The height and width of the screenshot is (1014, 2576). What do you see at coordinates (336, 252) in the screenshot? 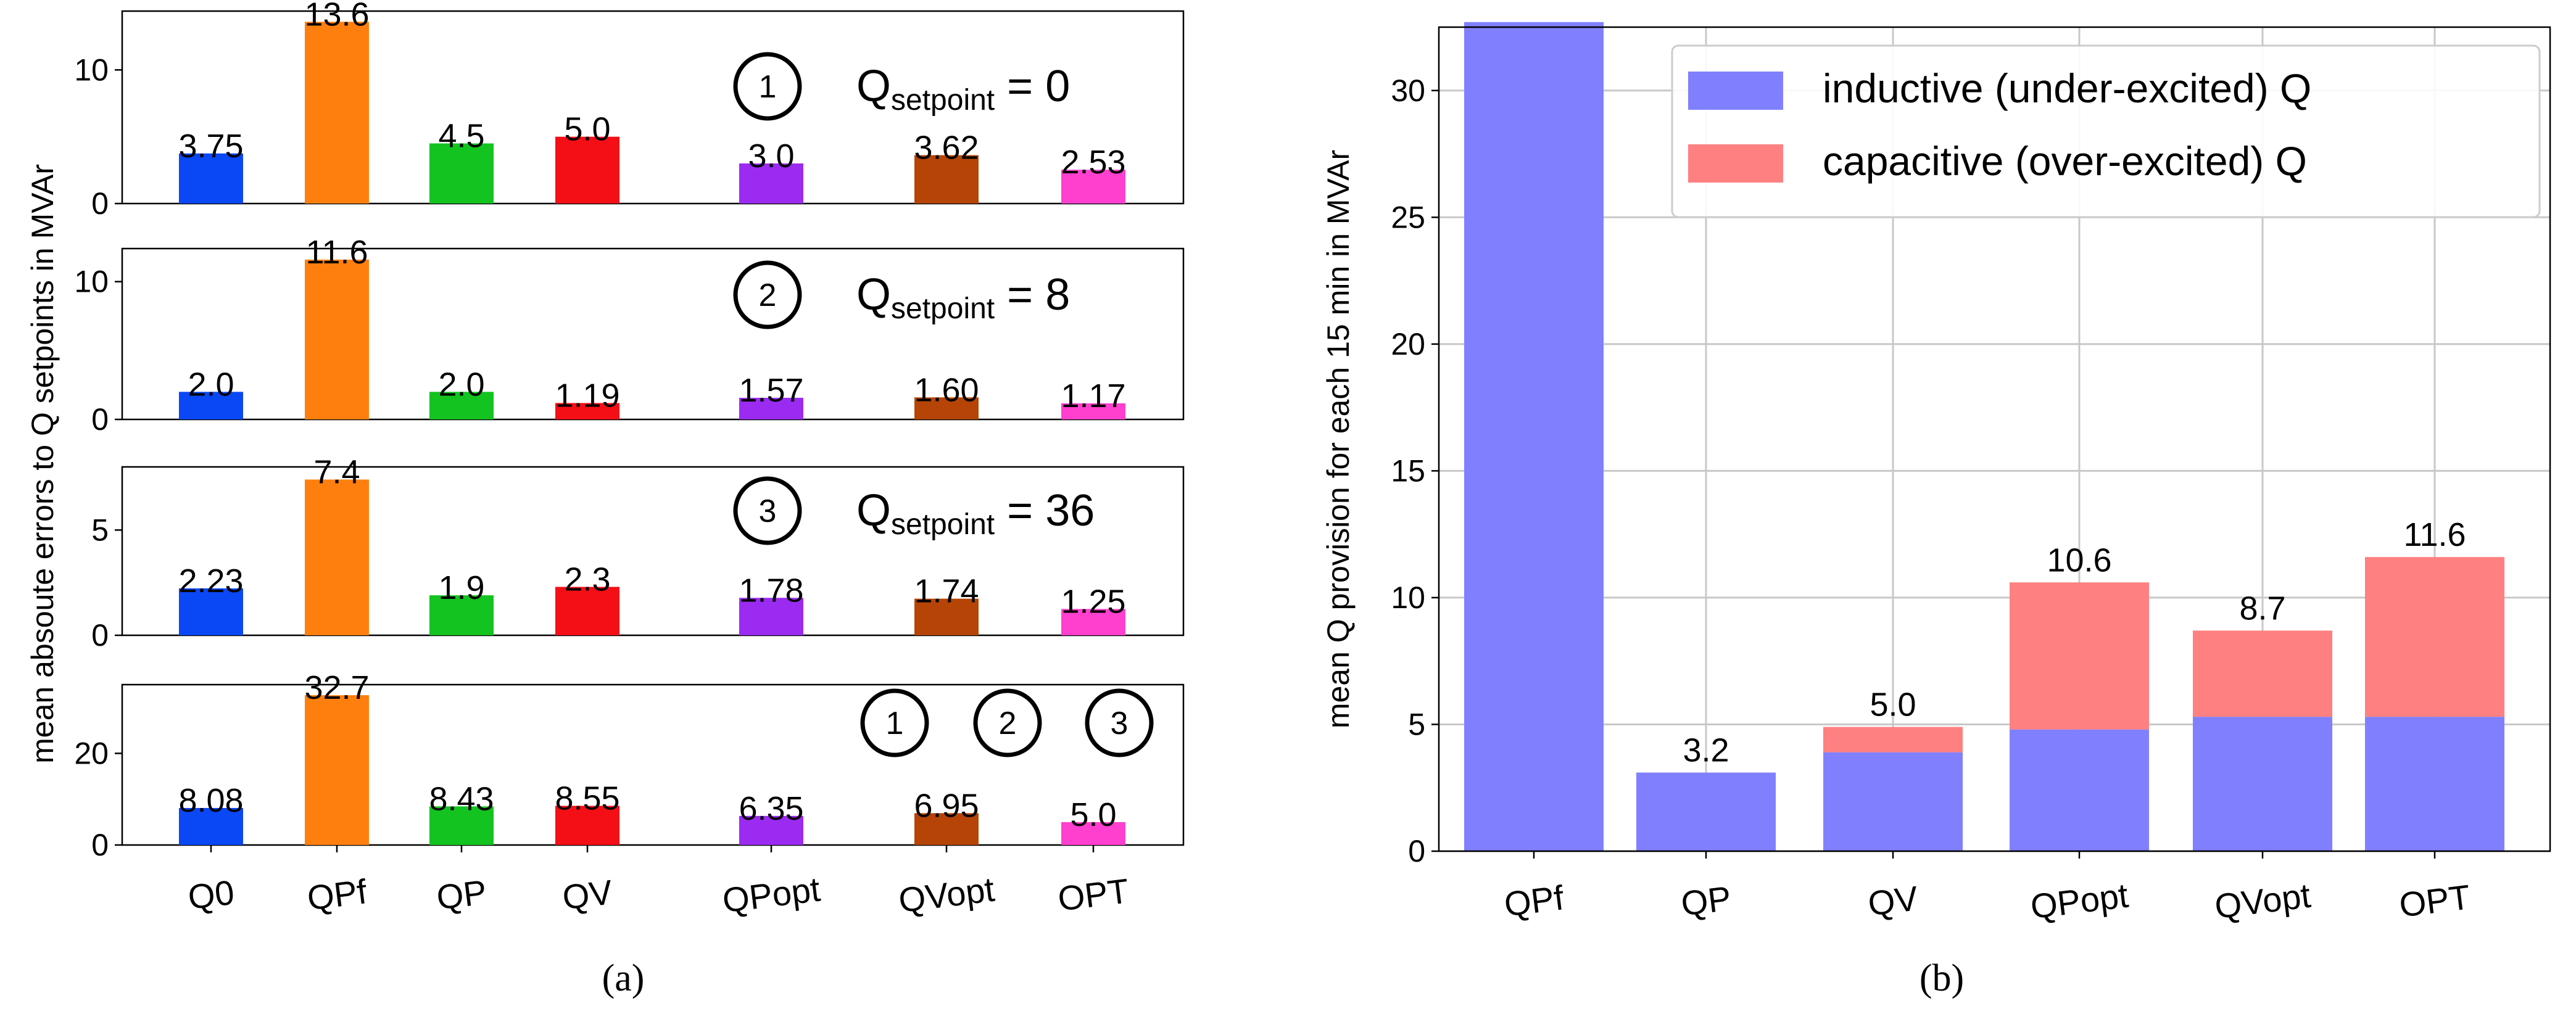
I see `data-label: 11.6` at bounding box center [336, 252].